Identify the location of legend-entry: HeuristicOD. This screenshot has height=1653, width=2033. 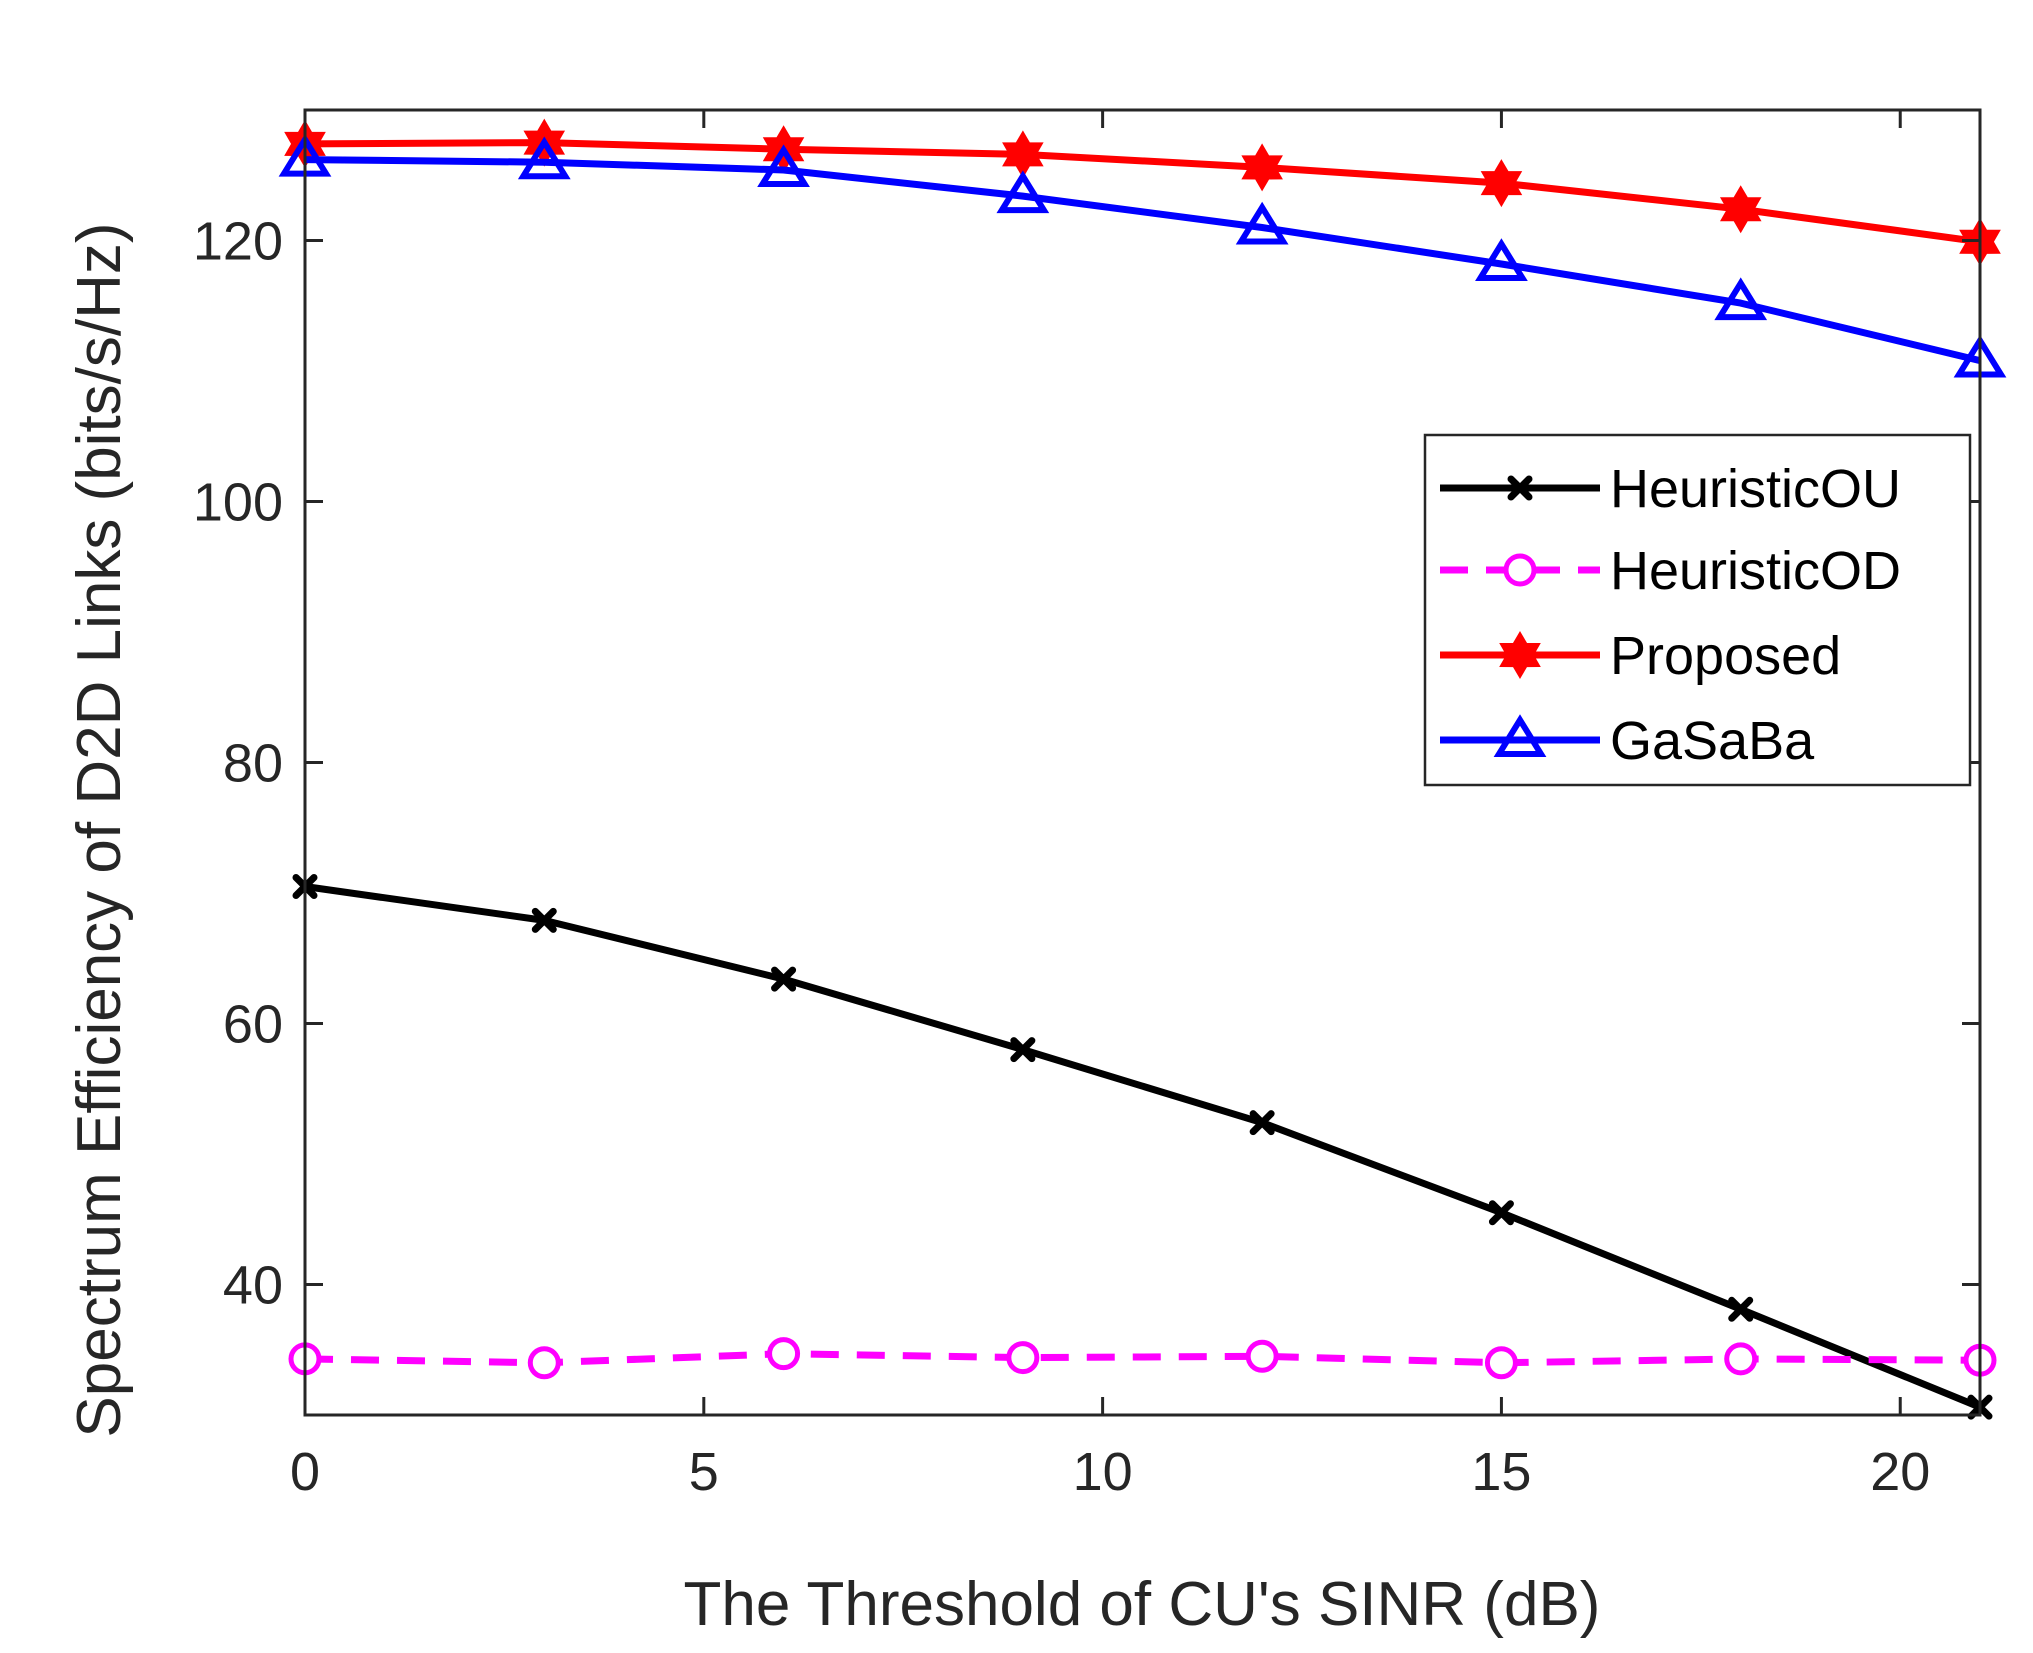
(1670, 571).